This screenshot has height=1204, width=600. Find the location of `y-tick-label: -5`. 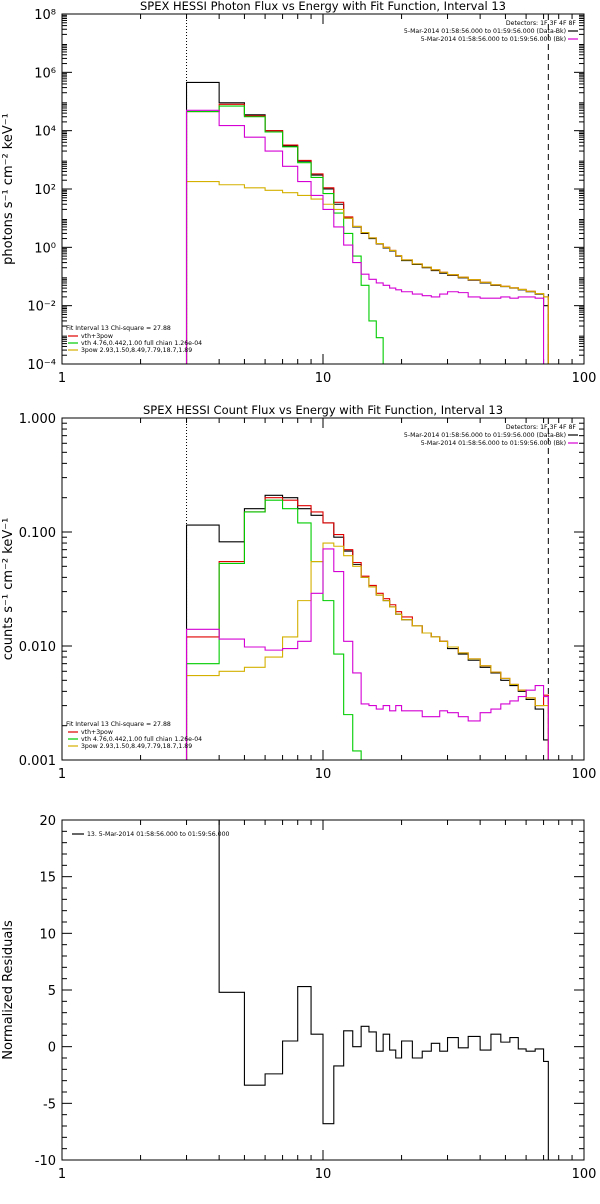

y-tick-label: -5 is located at coordinates (49, 1104).